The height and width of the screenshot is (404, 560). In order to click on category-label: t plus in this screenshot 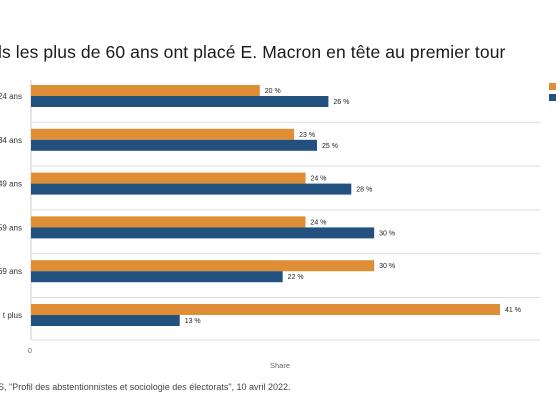, I will do `click(12, 315)`.